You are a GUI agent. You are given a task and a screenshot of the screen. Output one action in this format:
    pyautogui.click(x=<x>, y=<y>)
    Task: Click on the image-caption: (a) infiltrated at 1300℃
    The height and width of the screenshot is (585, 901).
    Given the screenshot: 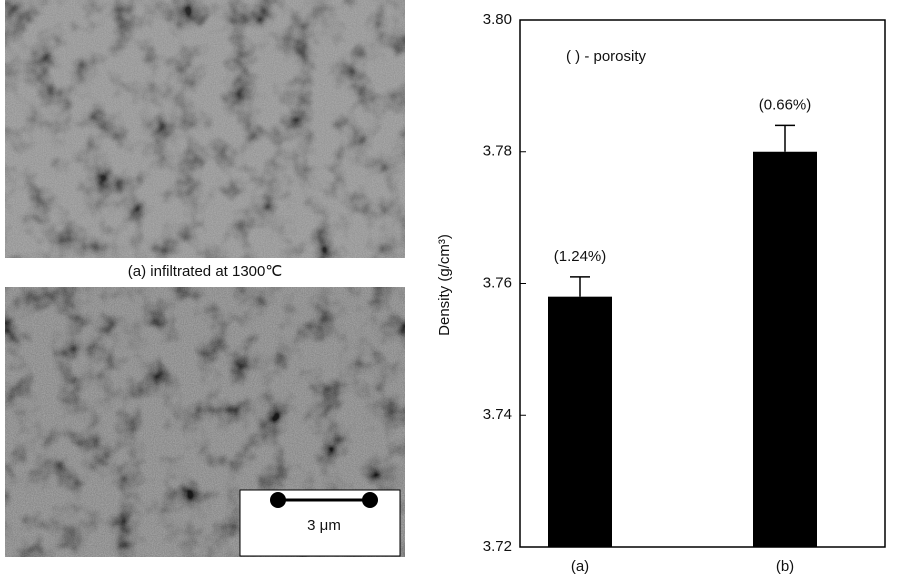 What is the action you would take?
    pyautogui.click(x=205, y=271)
    